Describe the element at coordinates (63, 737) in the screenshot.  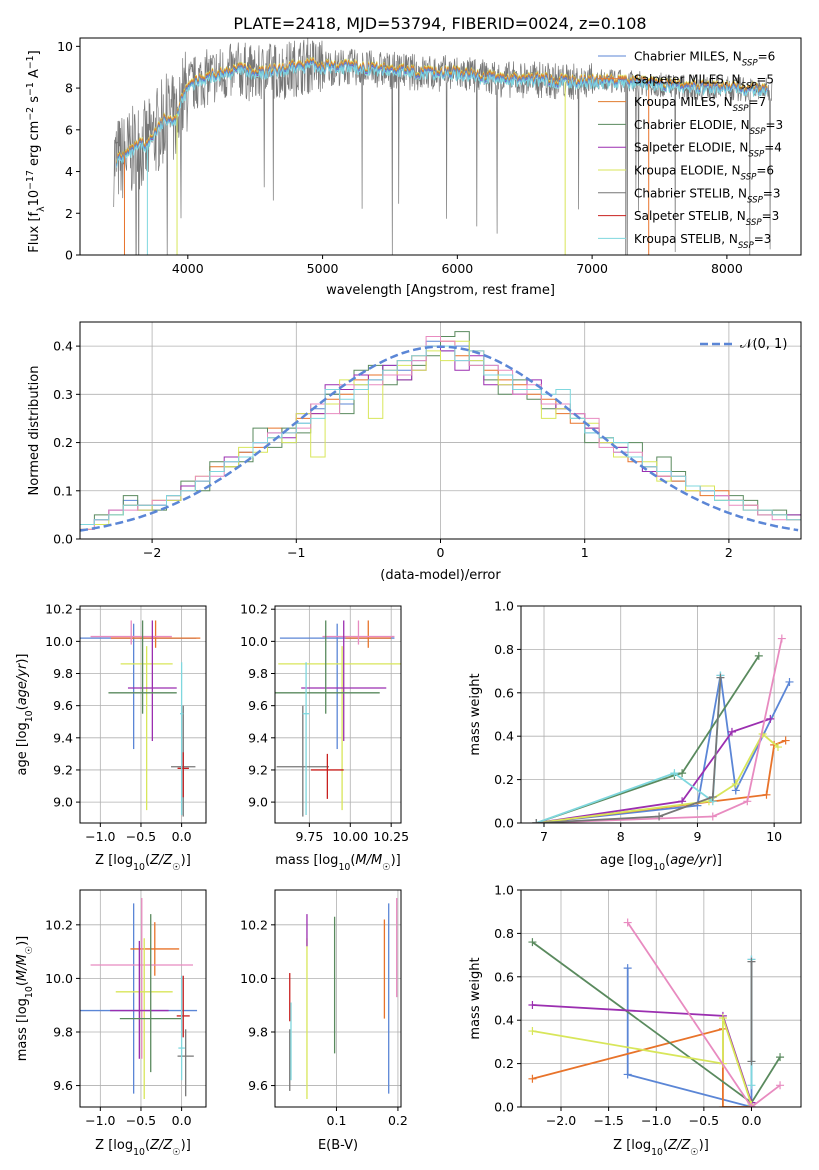
I see `y-tick-label: 9.4` at that location.